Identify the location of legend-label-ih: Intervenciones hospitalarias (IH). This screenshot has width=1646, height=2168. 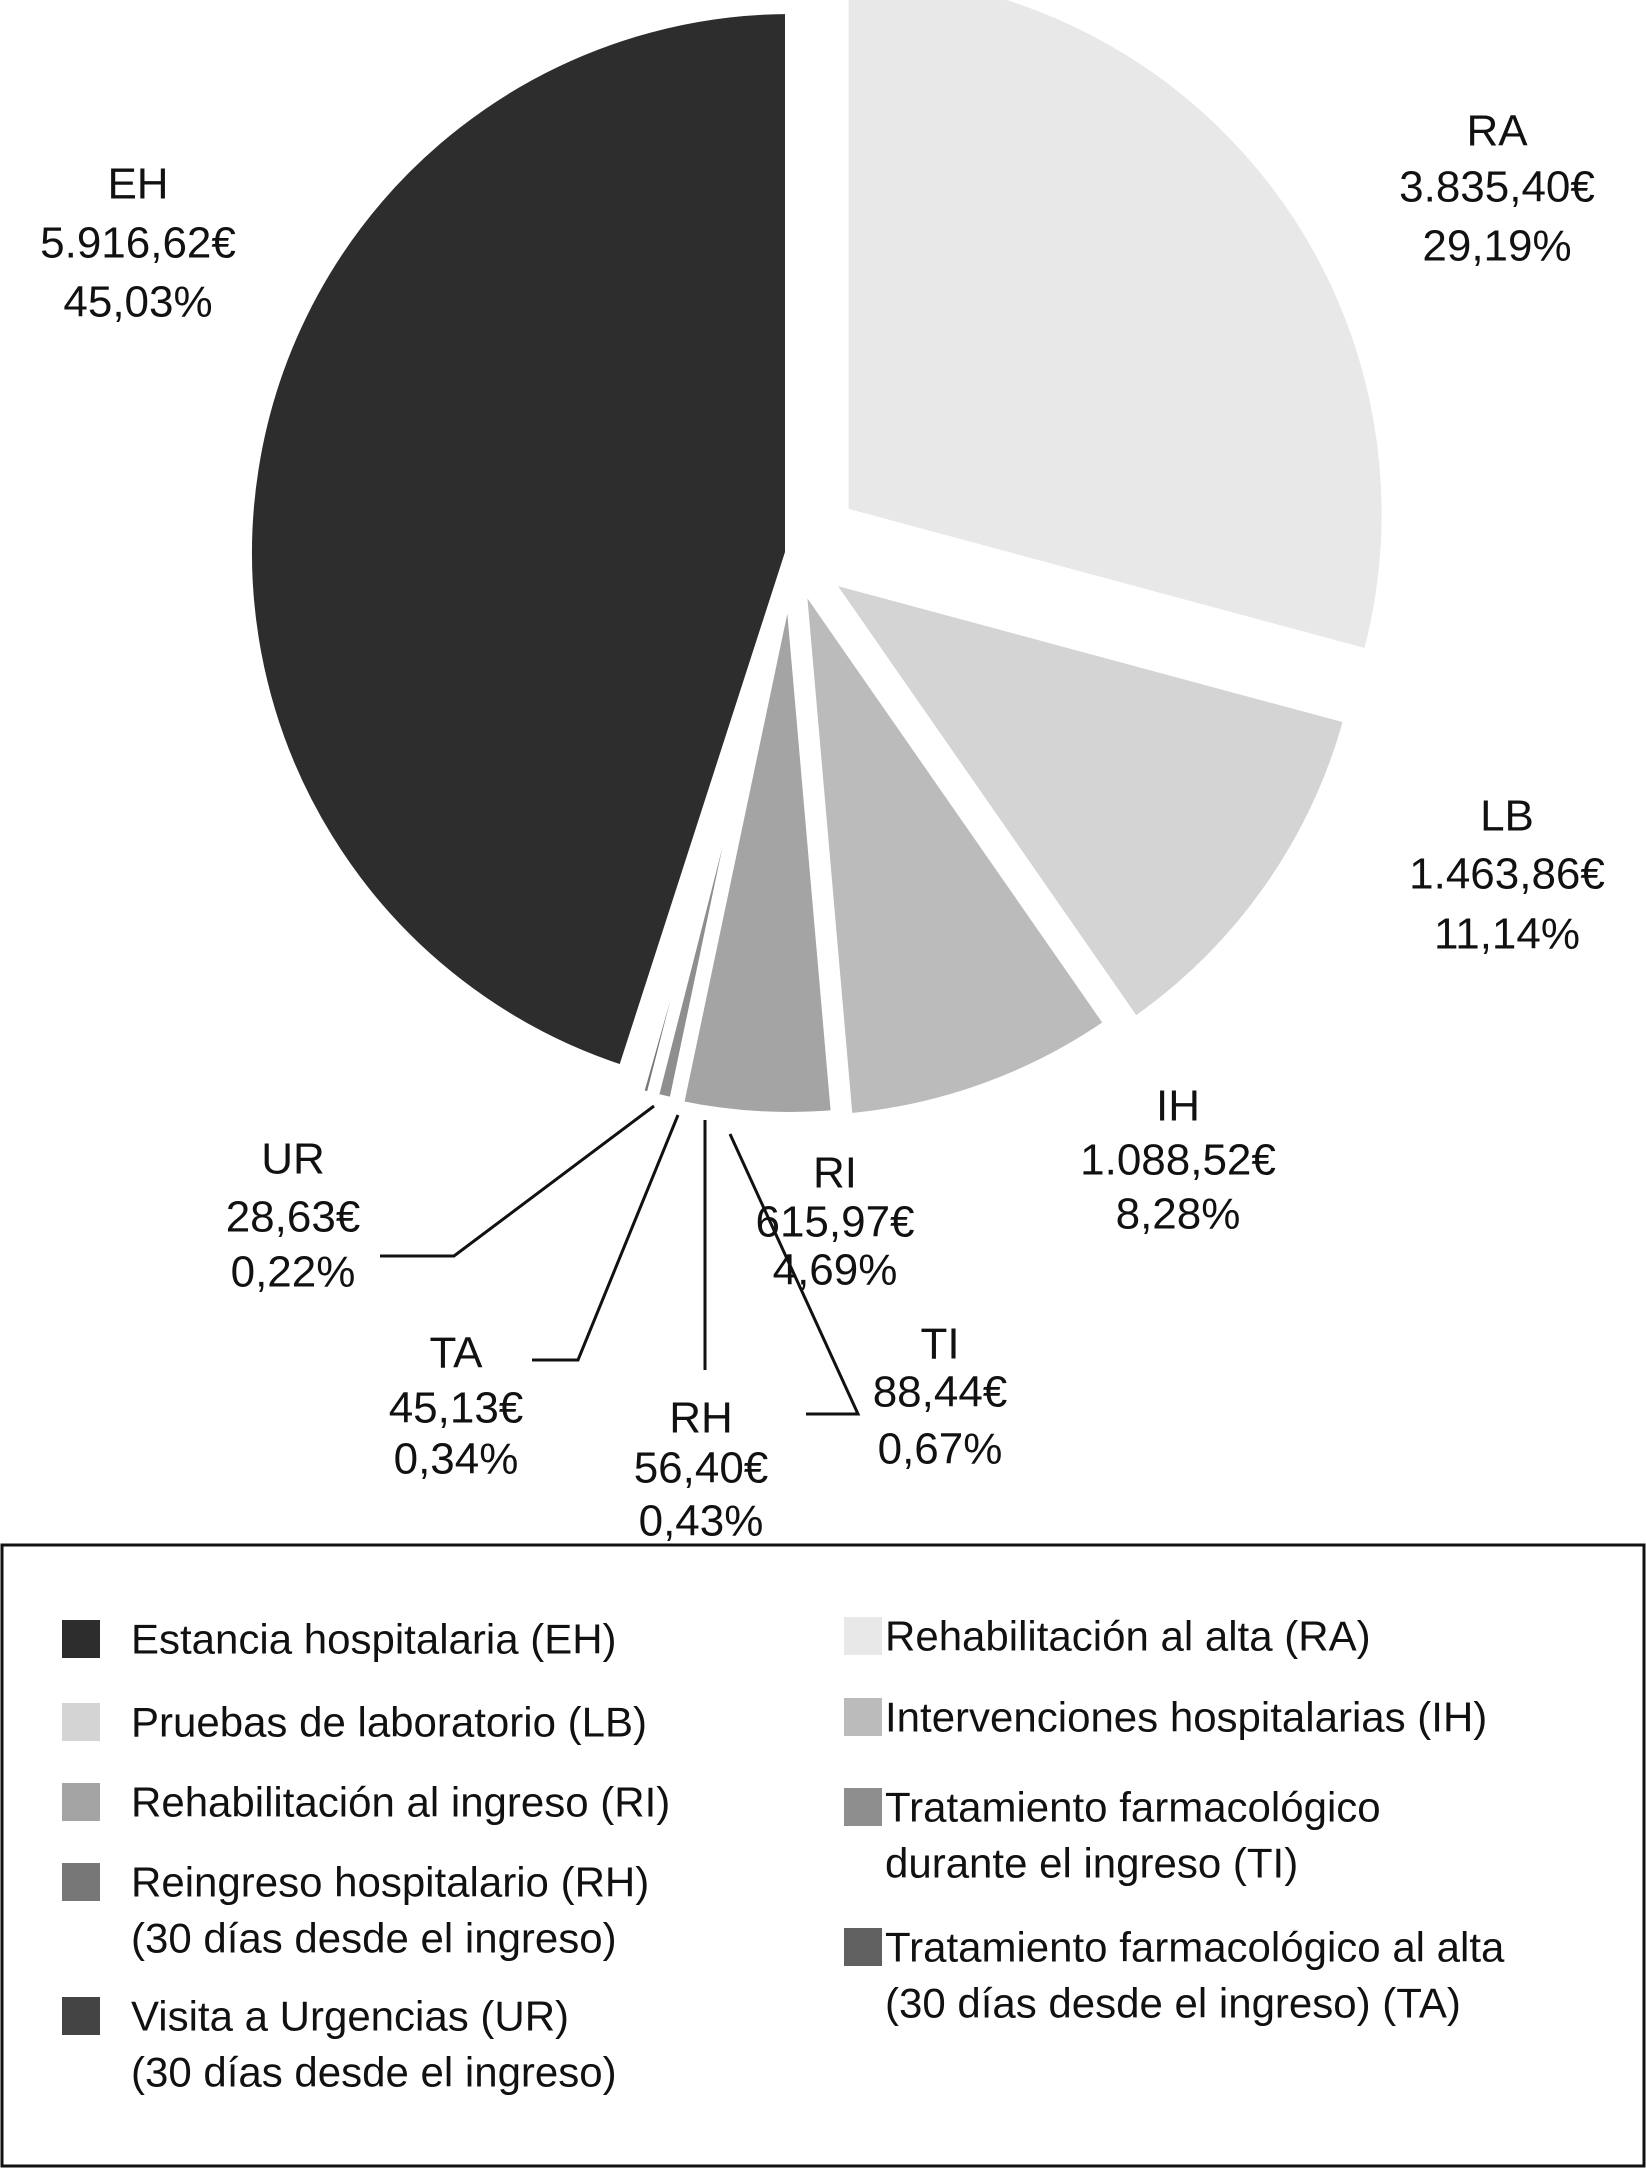
(1186, 1717).